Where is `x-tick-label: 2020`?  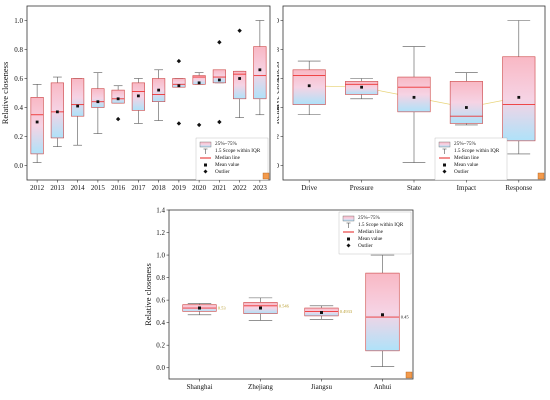
x-tick-label: 2020 is located at coordinates (199, 188).